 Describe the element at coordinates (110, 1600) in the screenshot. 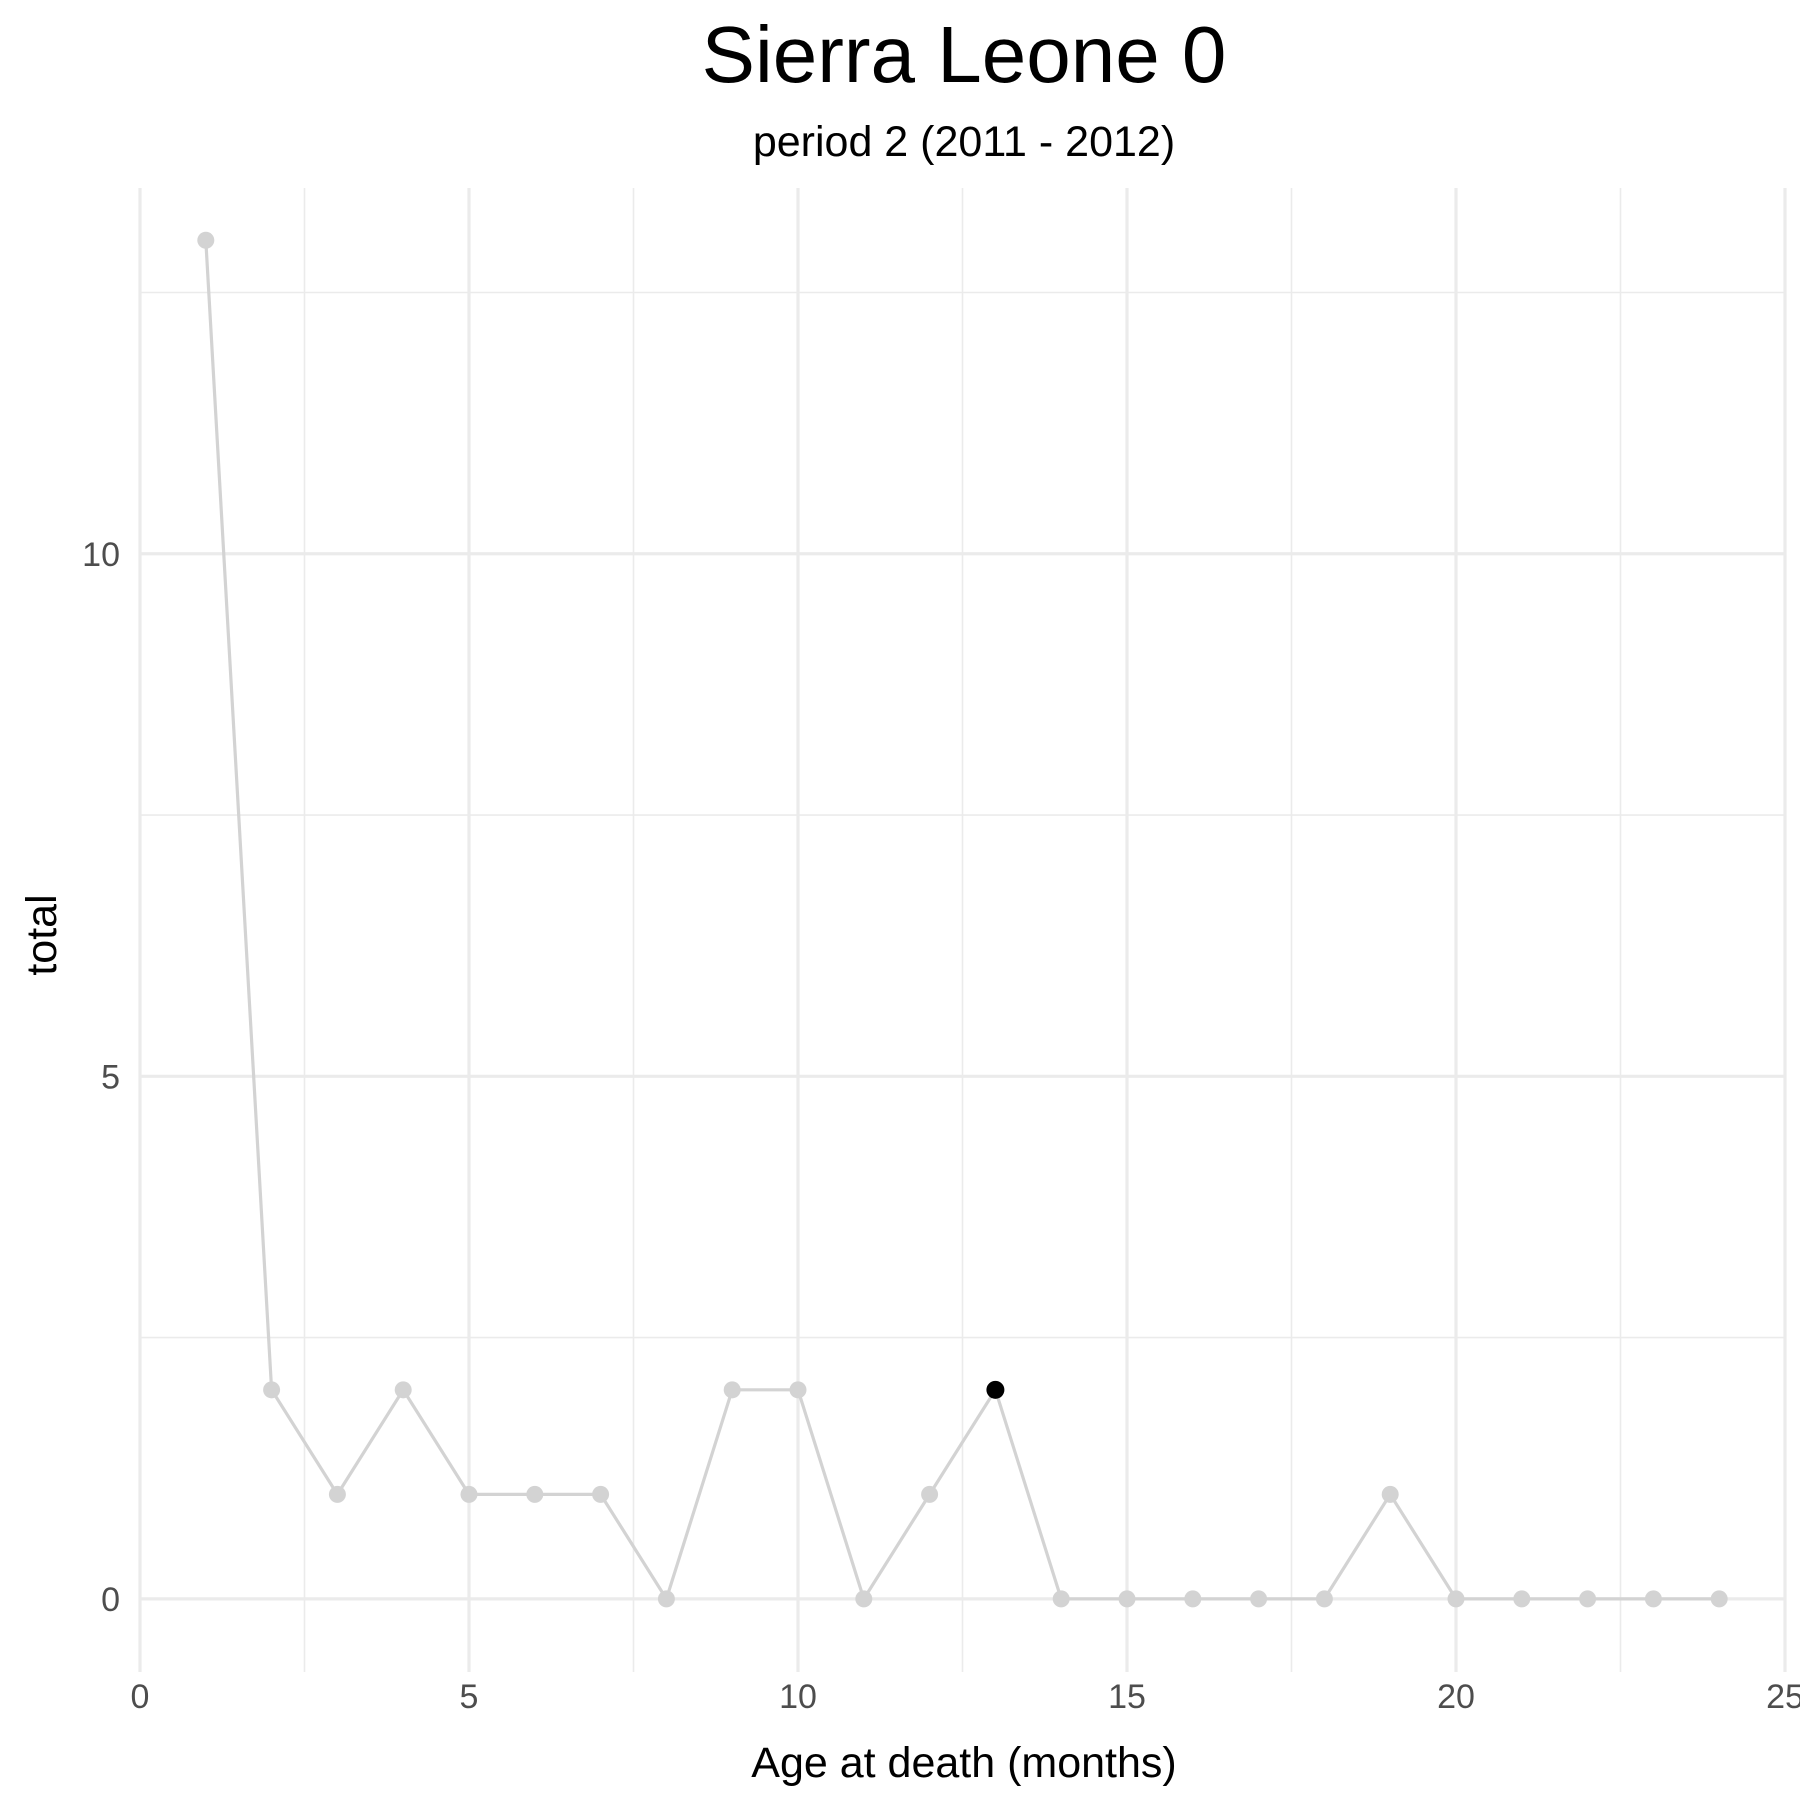

I see `y-tick-label: 0` at that location.